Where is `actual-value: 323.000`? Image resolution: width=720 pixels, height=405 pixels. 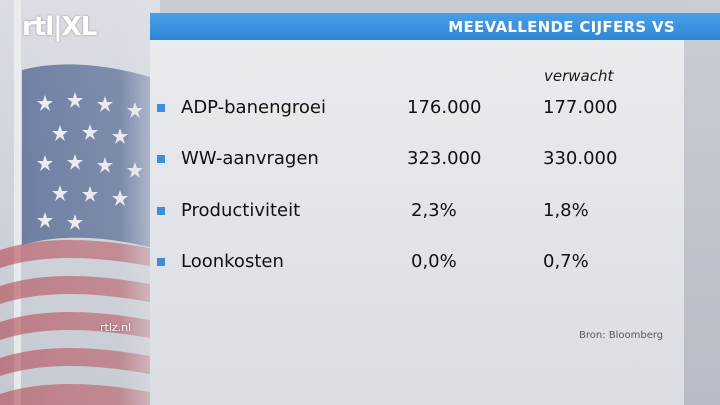
actual-value: 323.000 is located at coordinates (444, 158).